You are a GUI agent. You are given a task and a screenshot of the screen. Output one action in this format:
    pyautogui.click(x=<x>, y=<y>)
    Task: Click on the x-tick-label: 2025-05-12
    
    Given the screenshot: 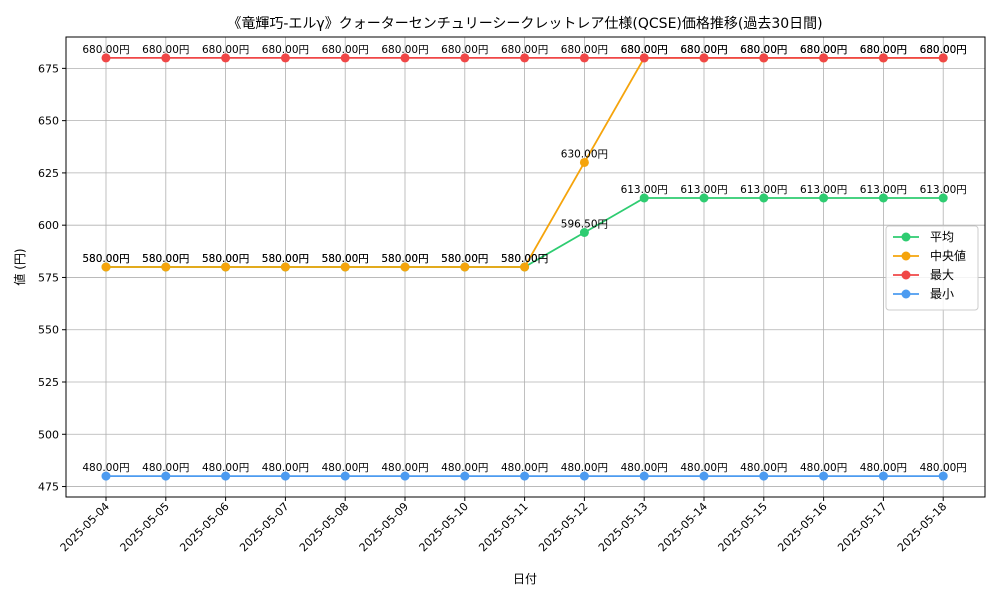 What is the action you would take?
    pyautogui.click(x=563, y=527)
    